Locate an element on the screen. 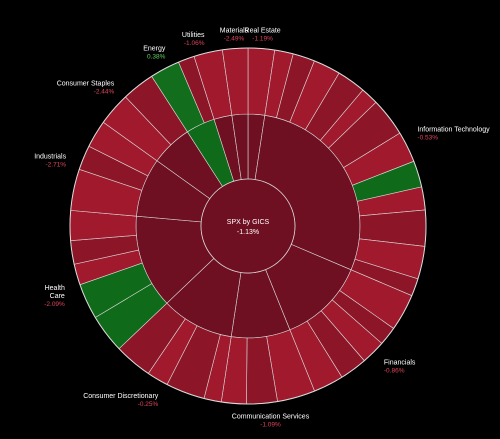 The image size is (500, 439). sector-label-utilities: Utilities-1.06% is located at coordinates (193, 39).